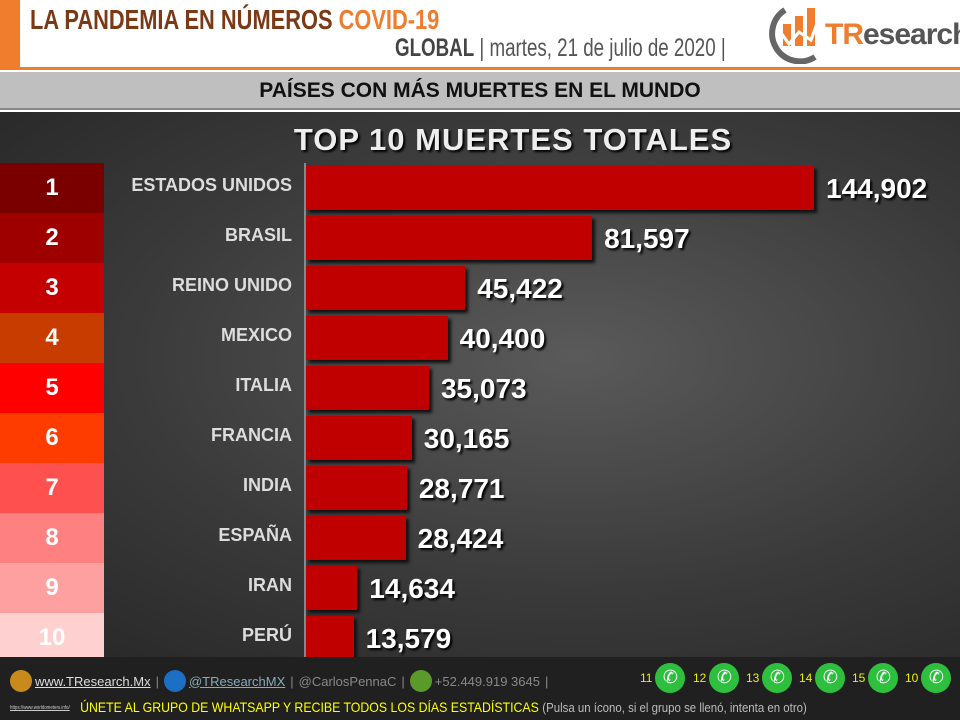 The height and width of the screenshot is (720, 960). I want to click on country-label: IRAN, so click(270, 585).